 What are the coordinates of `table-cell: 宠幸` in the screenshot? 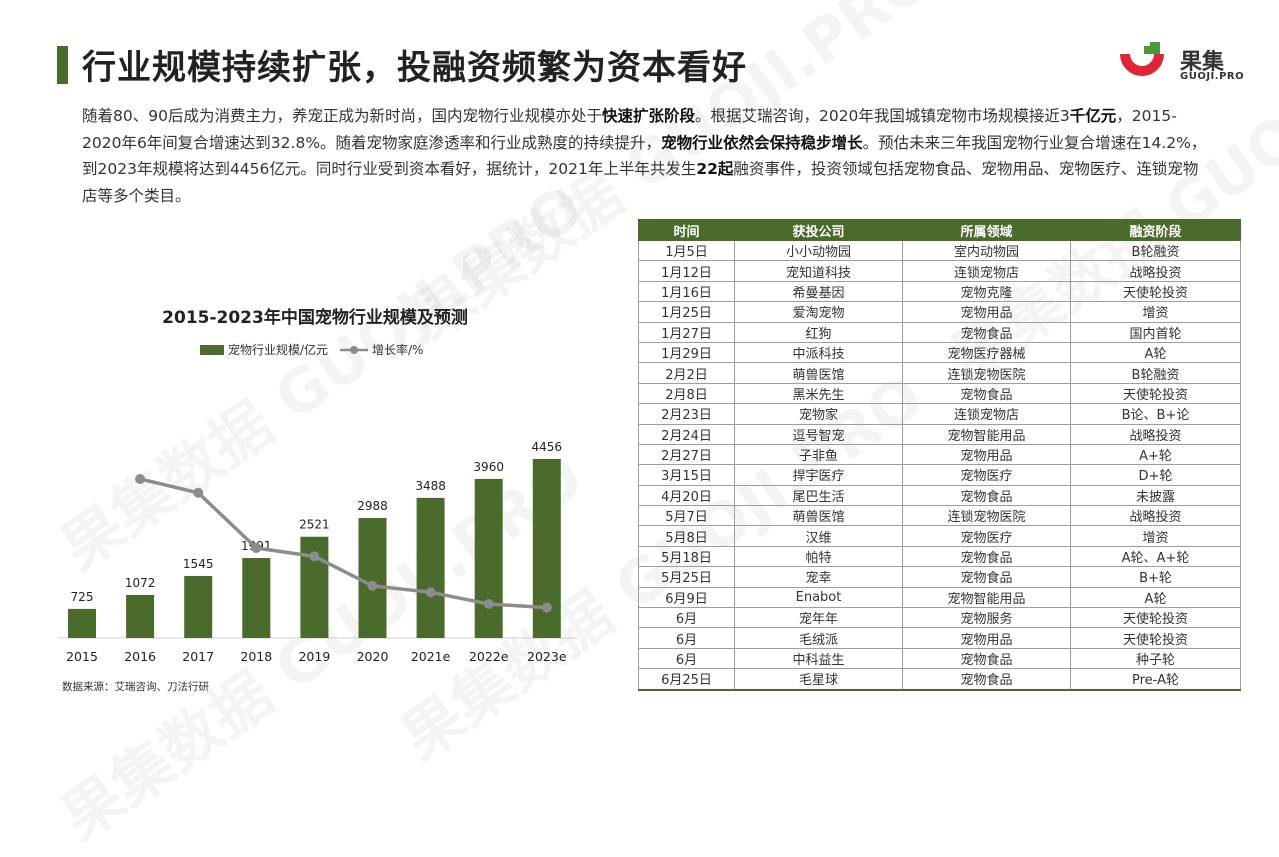 It's located at (818, 577).